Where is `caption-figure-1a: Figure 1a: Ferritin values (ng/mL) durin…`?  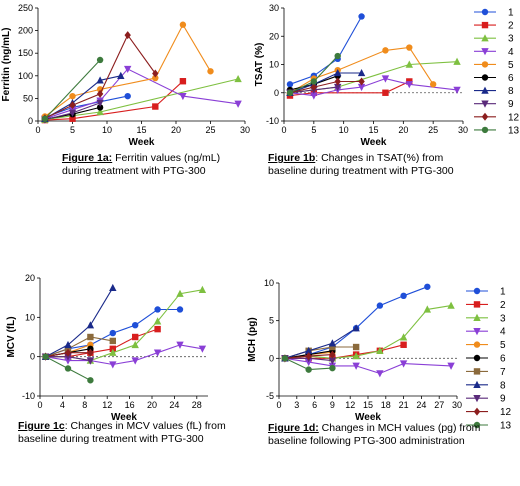
caption-figure-1a: Figure 1a: Ferritin values (ng/mL) durin… is located at coordinates (157, 165).